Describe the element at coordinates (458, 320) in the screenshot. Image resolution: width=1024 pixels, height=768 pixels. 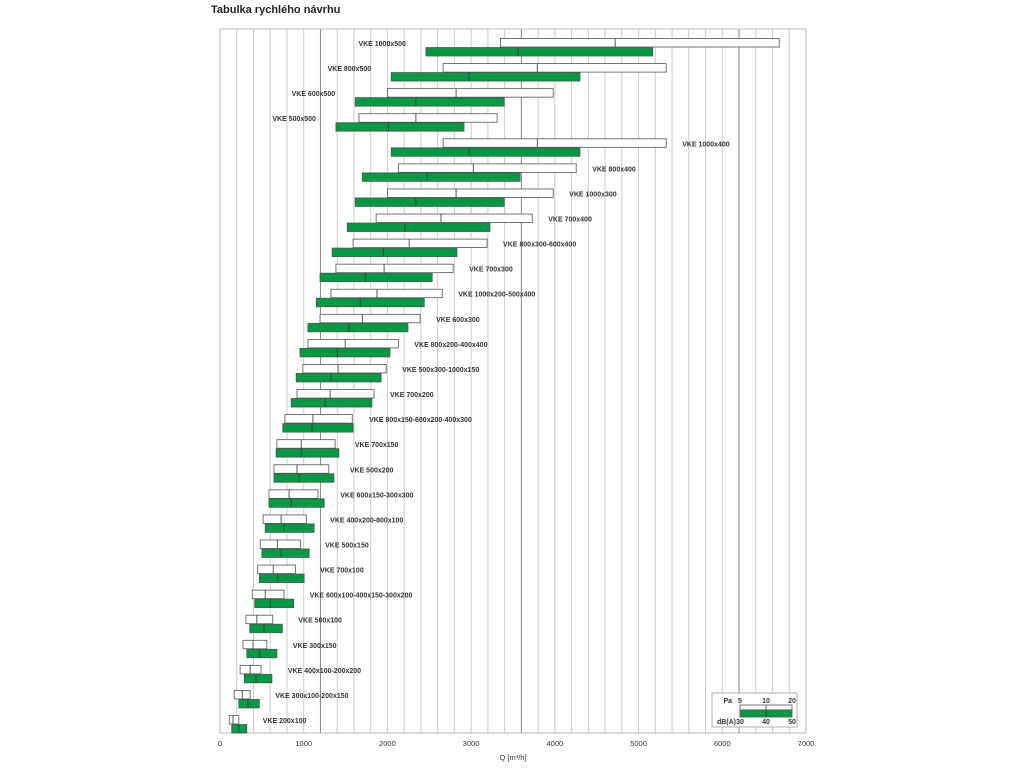
I see `row-label: VKE 600x300` at that location.